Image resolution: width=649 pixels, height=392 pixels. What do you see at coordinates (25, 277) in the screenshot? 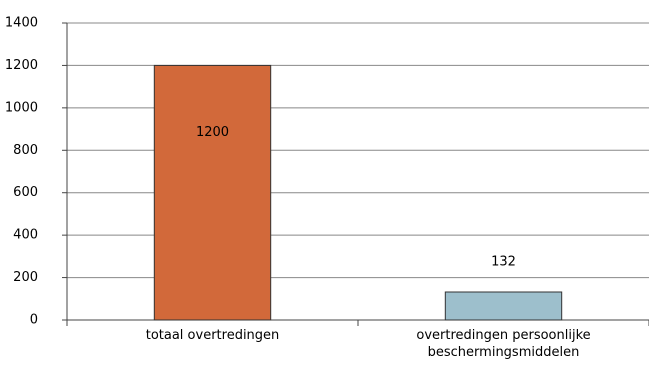
I see `y-tick-label: 200` at bounding box center [25, 277].